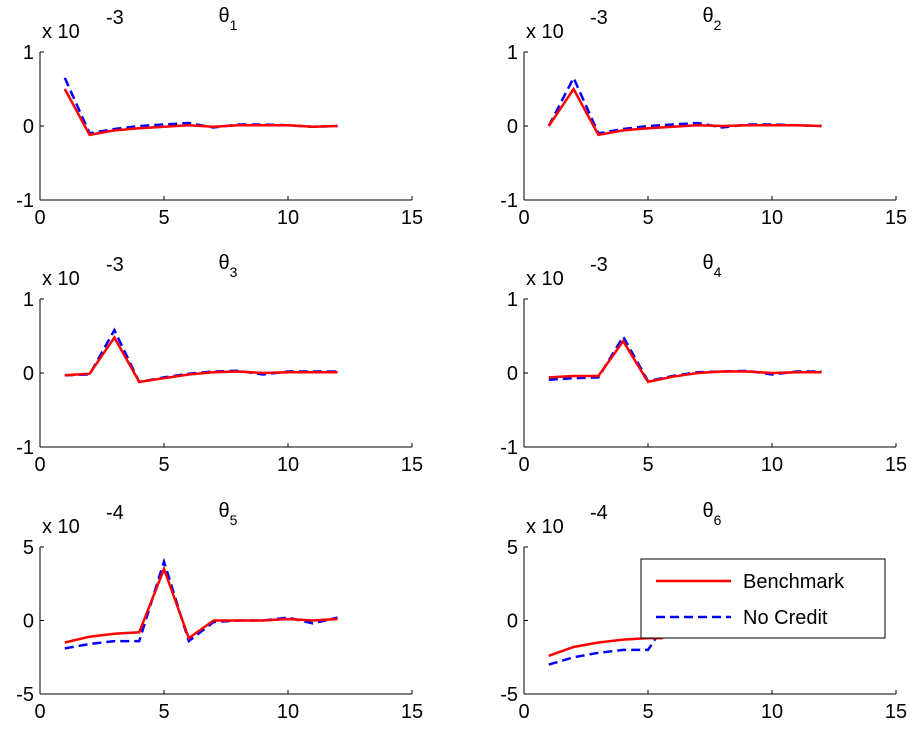 Image resolution: width=912 pixels, height=734 pixels. What do you see at coordinates (712, 19) in the screenshot?
I see `subplot-title: θ2` at bounding box center [712, 19].